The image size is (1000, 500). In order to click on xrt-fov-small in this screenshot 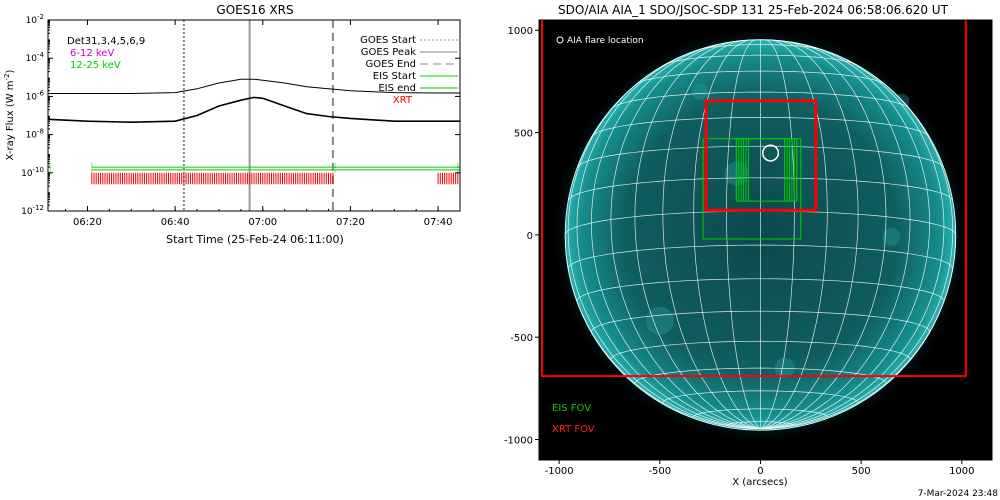, I will do `click(761, 155)`.